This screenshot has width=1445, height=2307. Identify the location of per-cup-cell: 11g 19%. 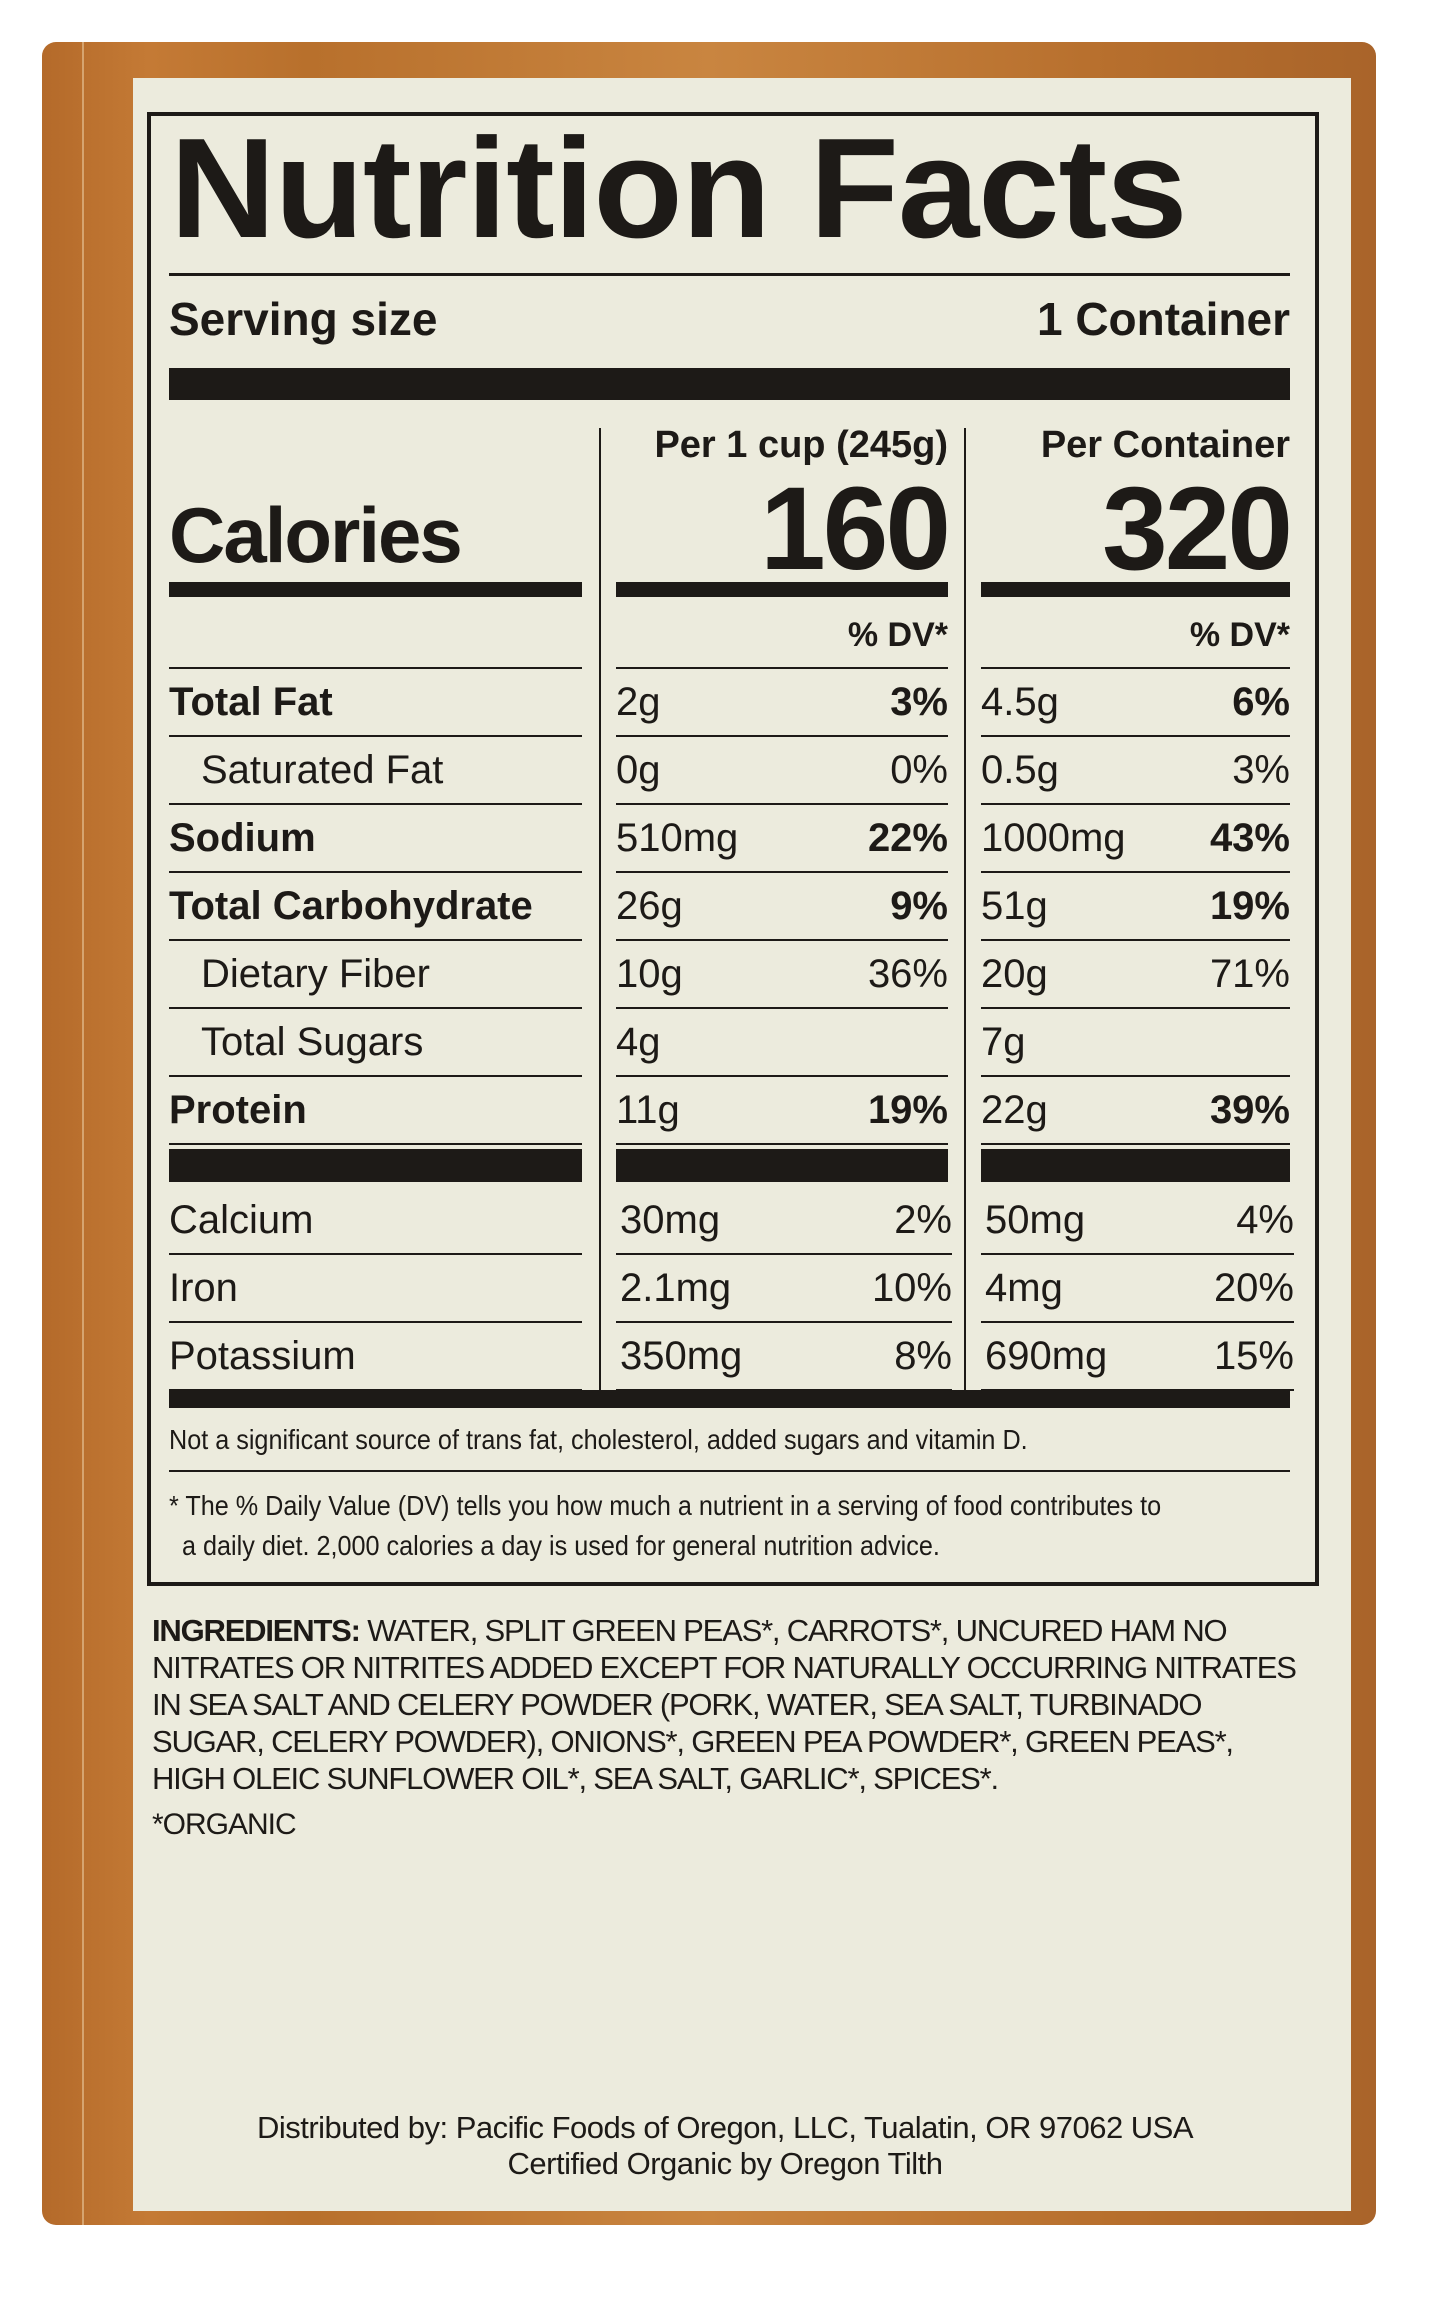
(782, 1111).